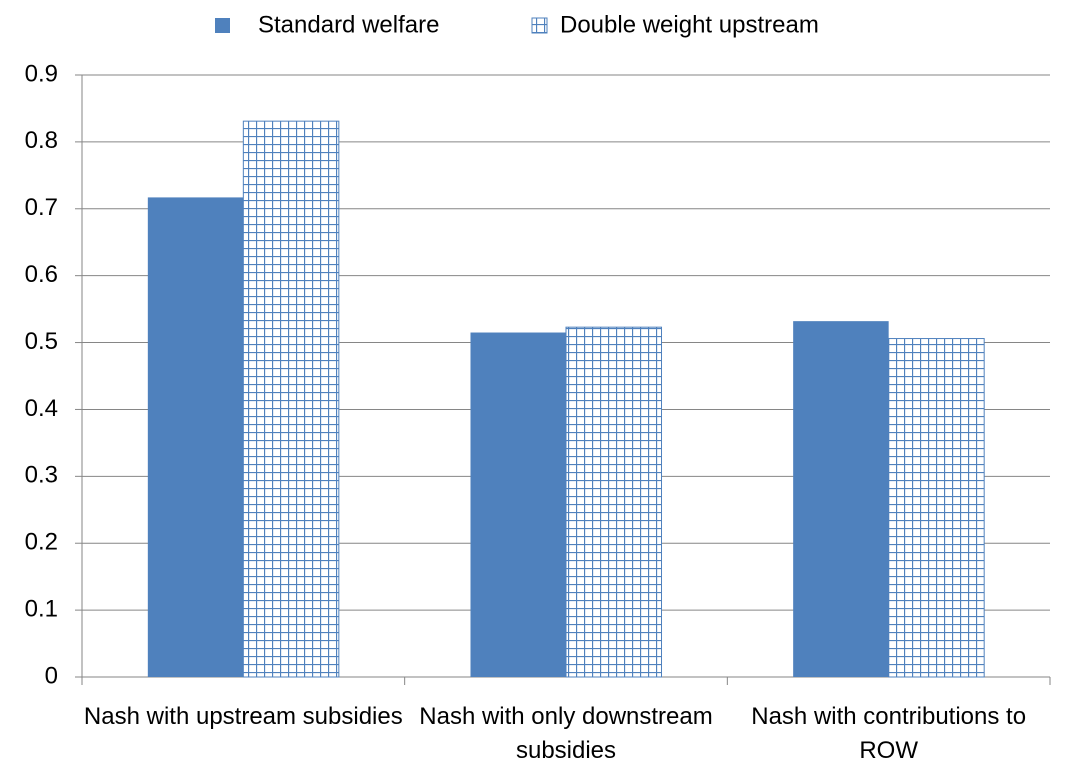 The width and height of the screenshot is (1075, 770). I want to click on legend-label: Double weight upstream, so click(689, 24).